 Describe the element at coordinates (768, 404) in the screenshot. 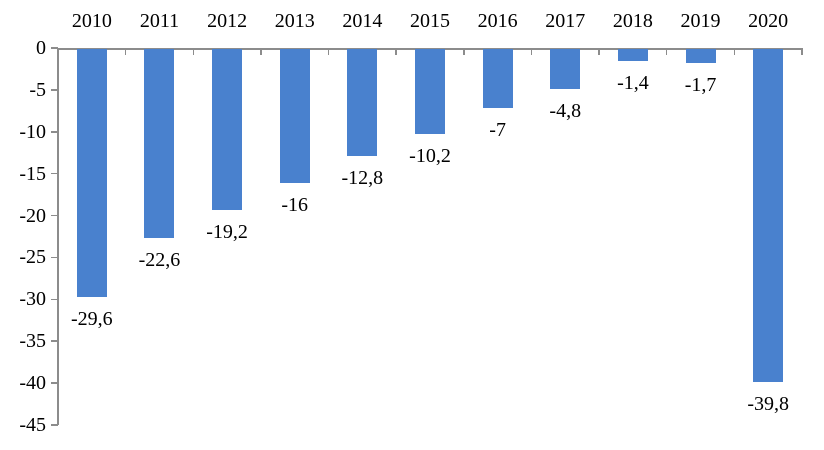

I see `data-label: -39,8` at that location.